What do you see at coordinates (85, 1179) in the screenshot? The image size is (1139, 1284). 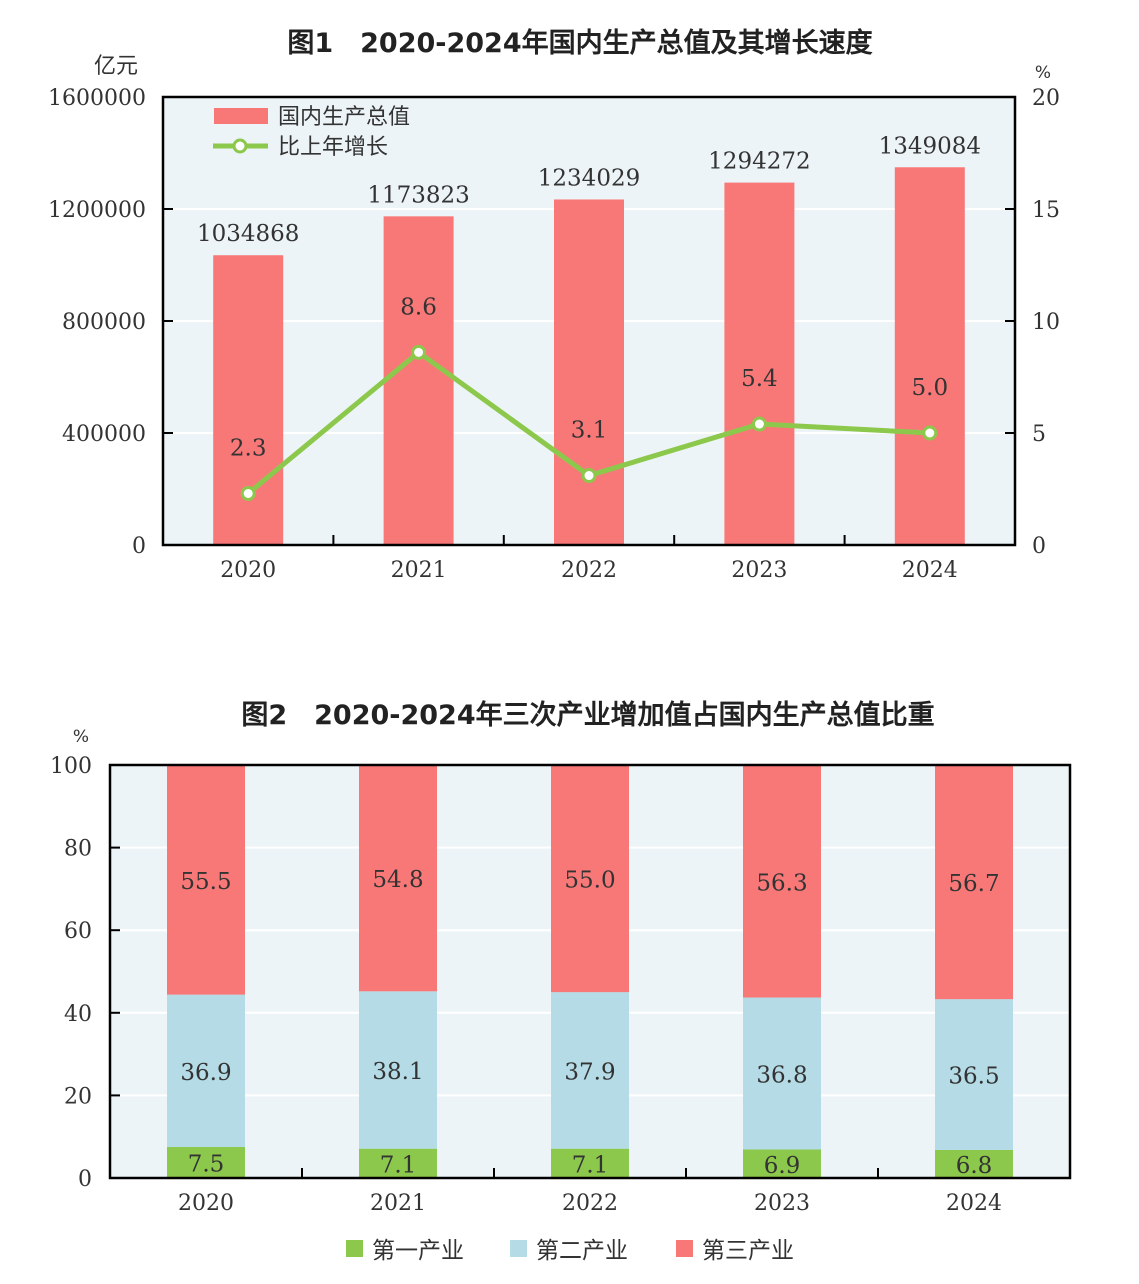 I see `chart2-y-tick-label: 0` at bounding box center [85, 1179].